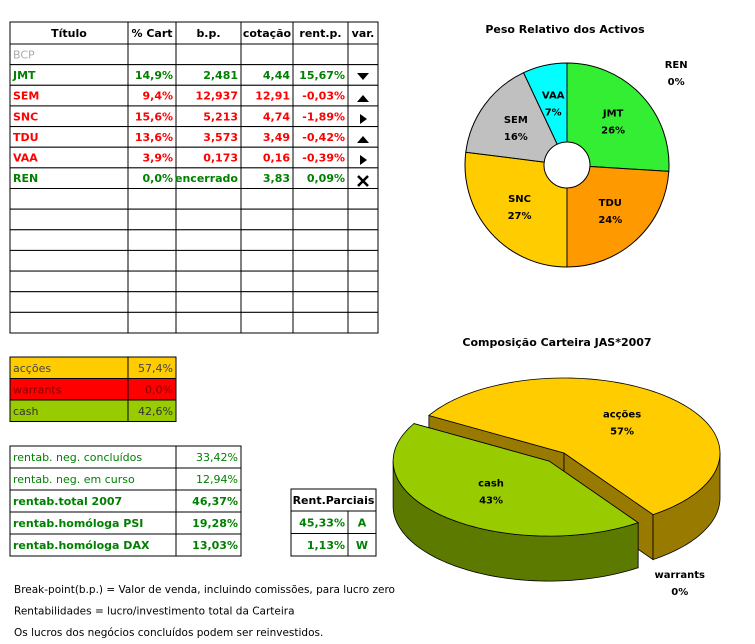 This screenshot has height=644, width=755. I want to click on slice-value: 7%, so click(553, 112).